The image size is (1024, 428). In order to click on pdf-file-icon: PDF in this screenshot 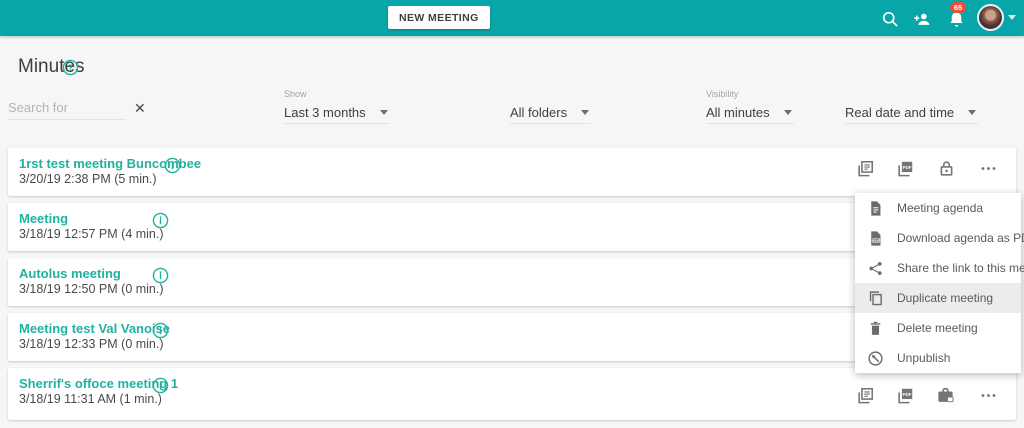, I will do `click(875, 238)`.